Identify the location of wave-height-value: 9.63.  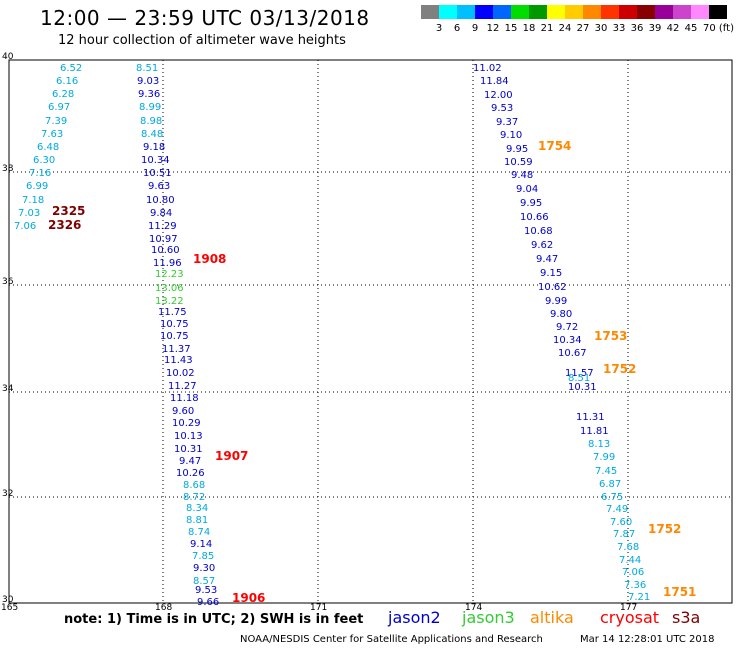
(159, 186).